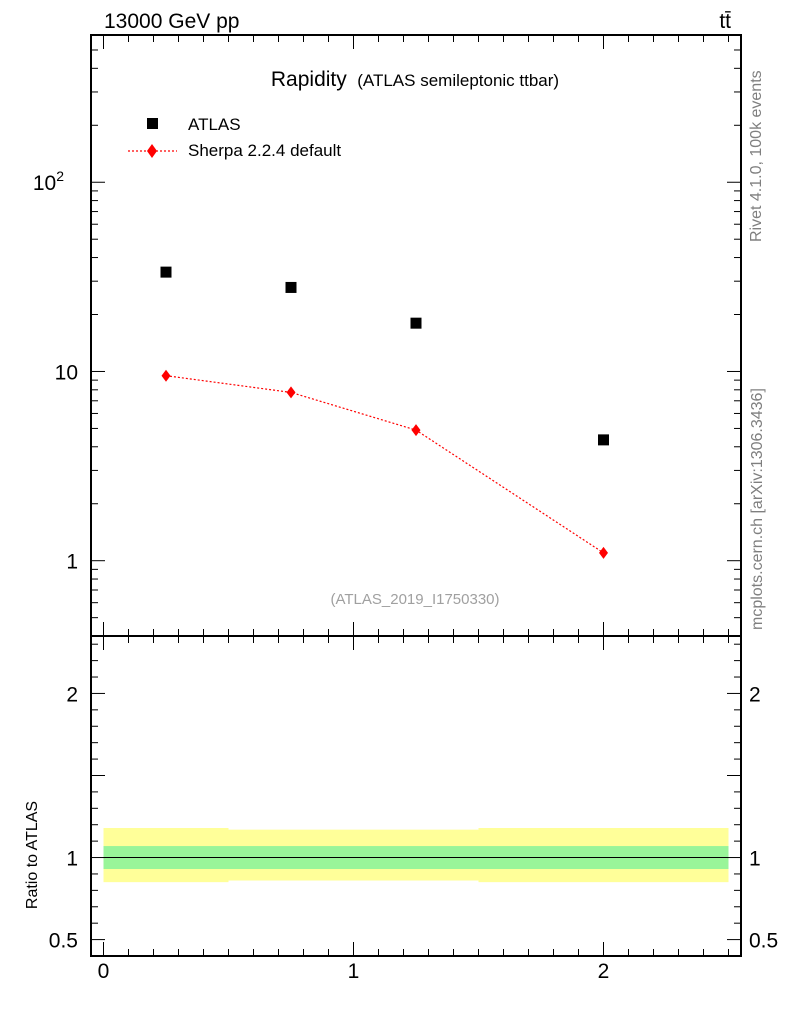  Describe the element at coordinates (66, 372) in the screenshot. I see `y-tick-label: 10` at that location.